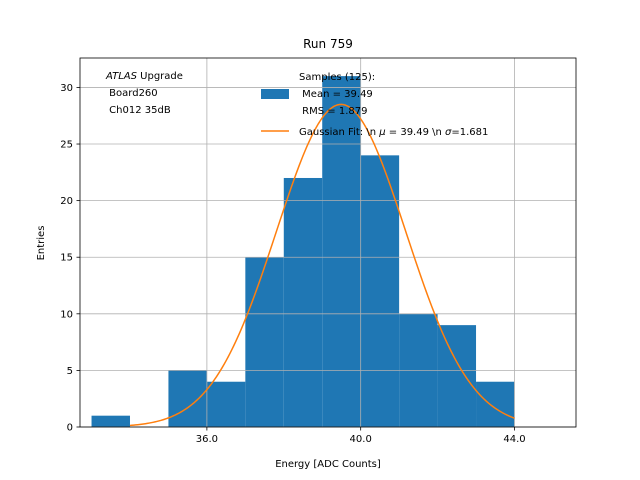  What do you see at coordinates (339, 132) in the screenshot?
I see `legend-fit-prefix: Gaussian Fit: \n` at bounding box center [339, 132].